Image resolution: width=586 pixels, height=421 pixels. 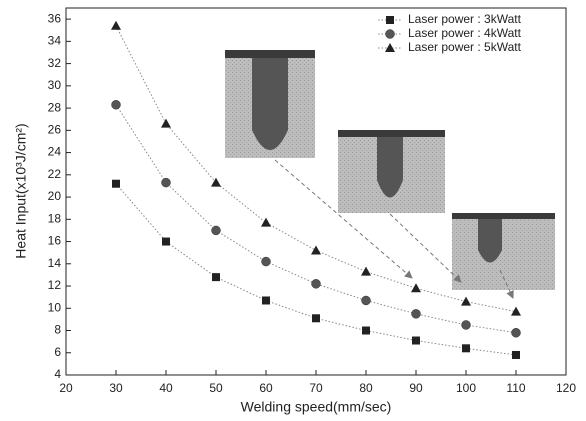 What do you see at coordinates (465, 47) in the screenshot?
I see `legend-text: Laser power : 5kWatt` at bounding box center [465, 47].